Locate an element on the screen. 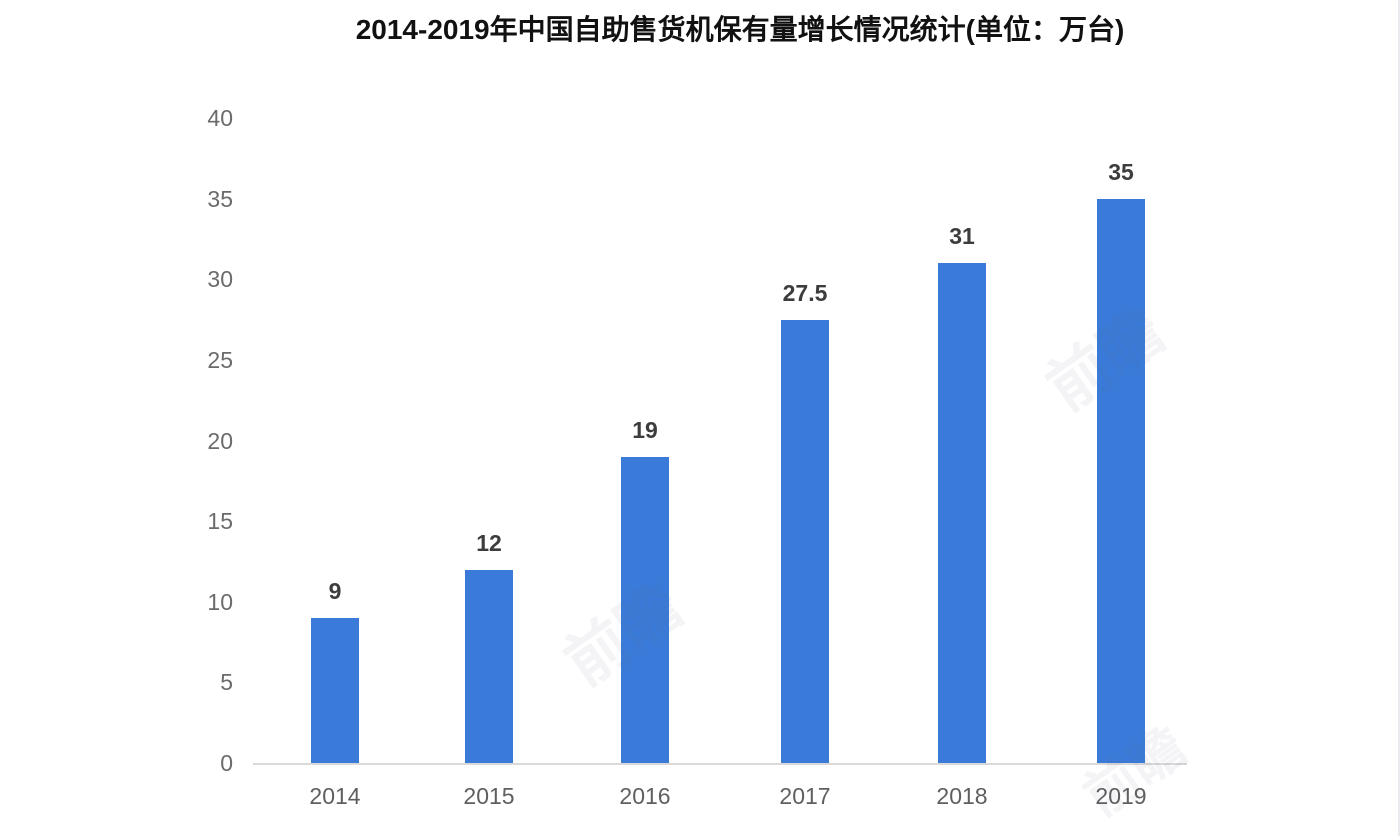 Image resolution: width=1400 pixels, height=836 pixels. y-axis-tick-label: 20 is located at coordinates (220, 440).